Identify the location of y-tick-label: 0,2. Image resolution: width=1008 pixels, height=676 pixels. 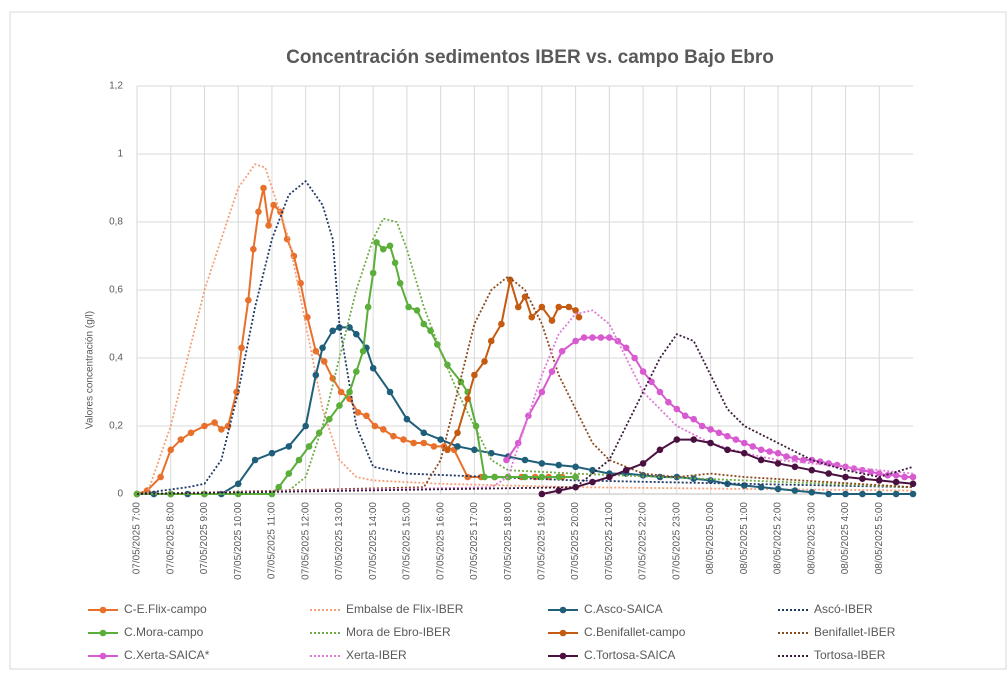
(116, 426).